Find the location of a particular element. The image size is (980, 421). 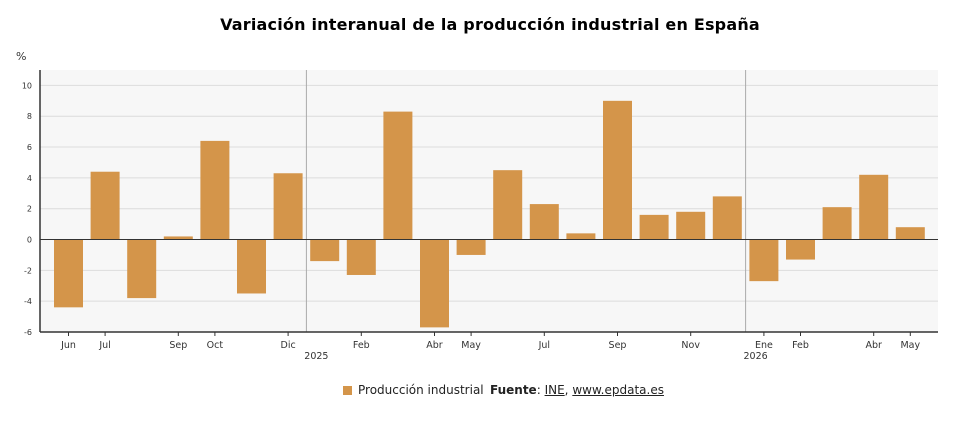

y-tick-label: 8 is located at coordinates (29, 116).